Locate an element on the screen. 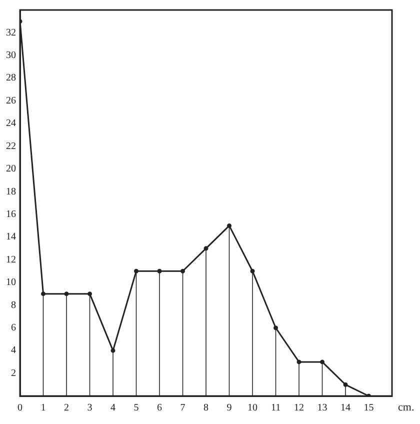  x-tick-label: 9 is located at coordinates (229, 408).